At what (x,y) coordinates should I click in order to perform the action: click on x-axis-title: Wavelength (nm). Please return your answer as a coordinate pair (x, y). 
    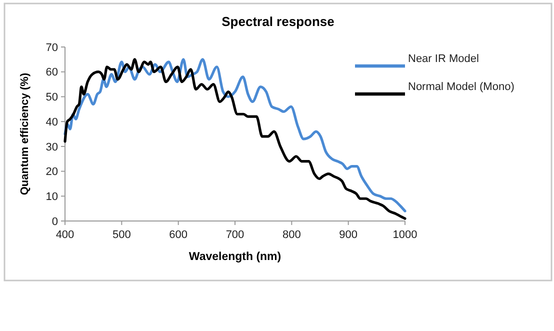
    Looking at the image, I should click on (235, 257).